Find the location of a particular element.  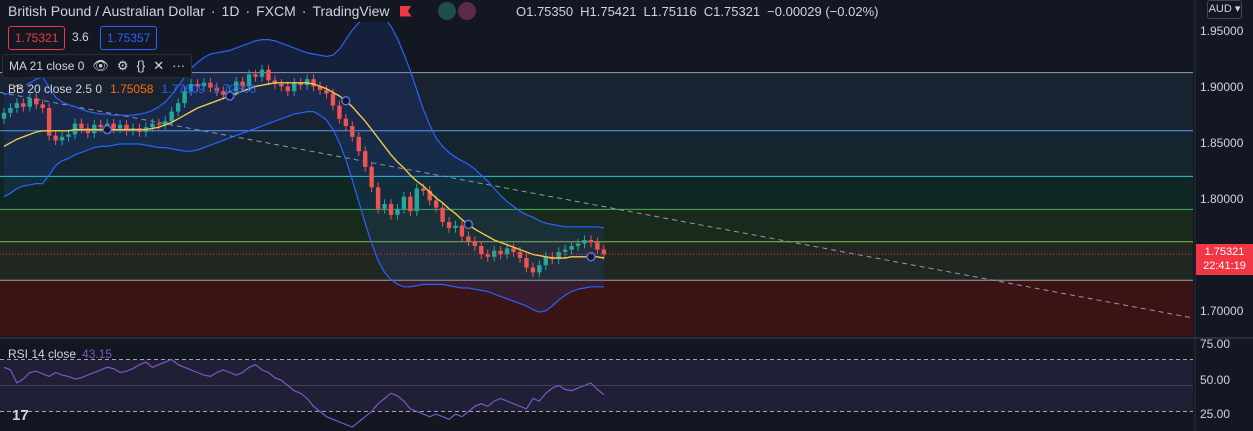

price-axis-label: 1.70000 is located at coordinates (1222, 311).